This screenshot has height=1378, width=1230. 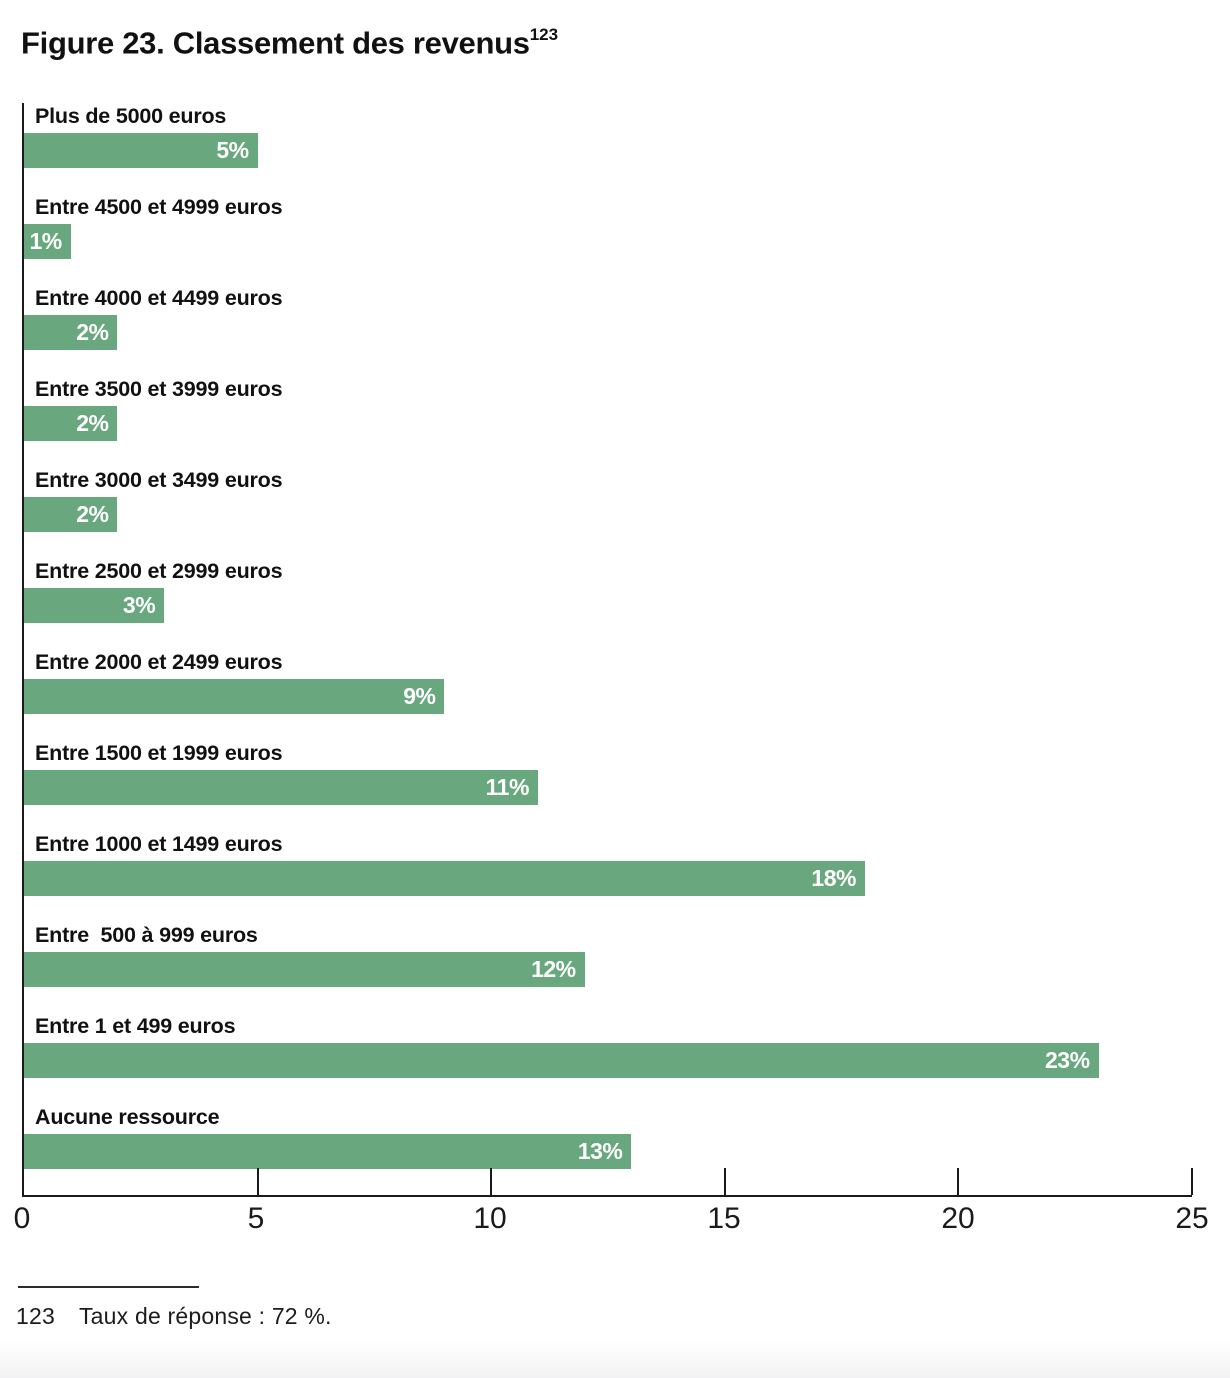 I want to click on footnote-divider, so click(x=108, y=1287).